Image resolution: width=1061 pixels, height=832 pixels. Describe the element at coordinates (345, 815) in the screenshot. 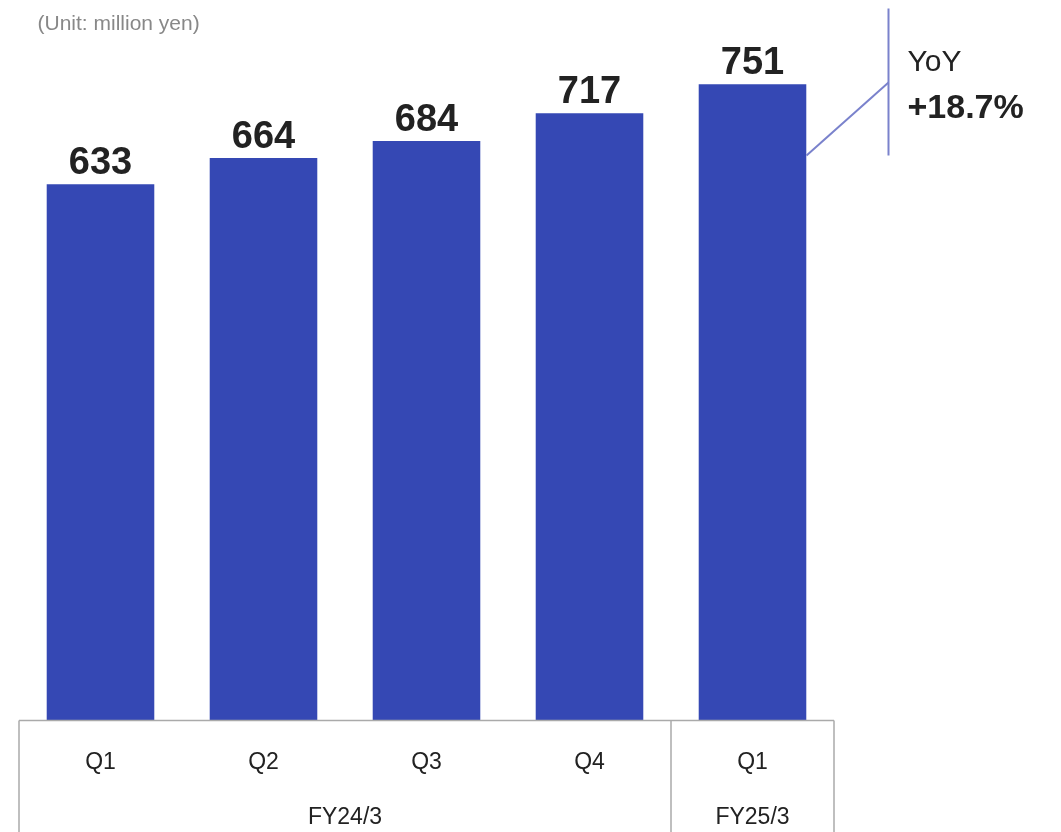

I see `text: FY24/3` at that location.